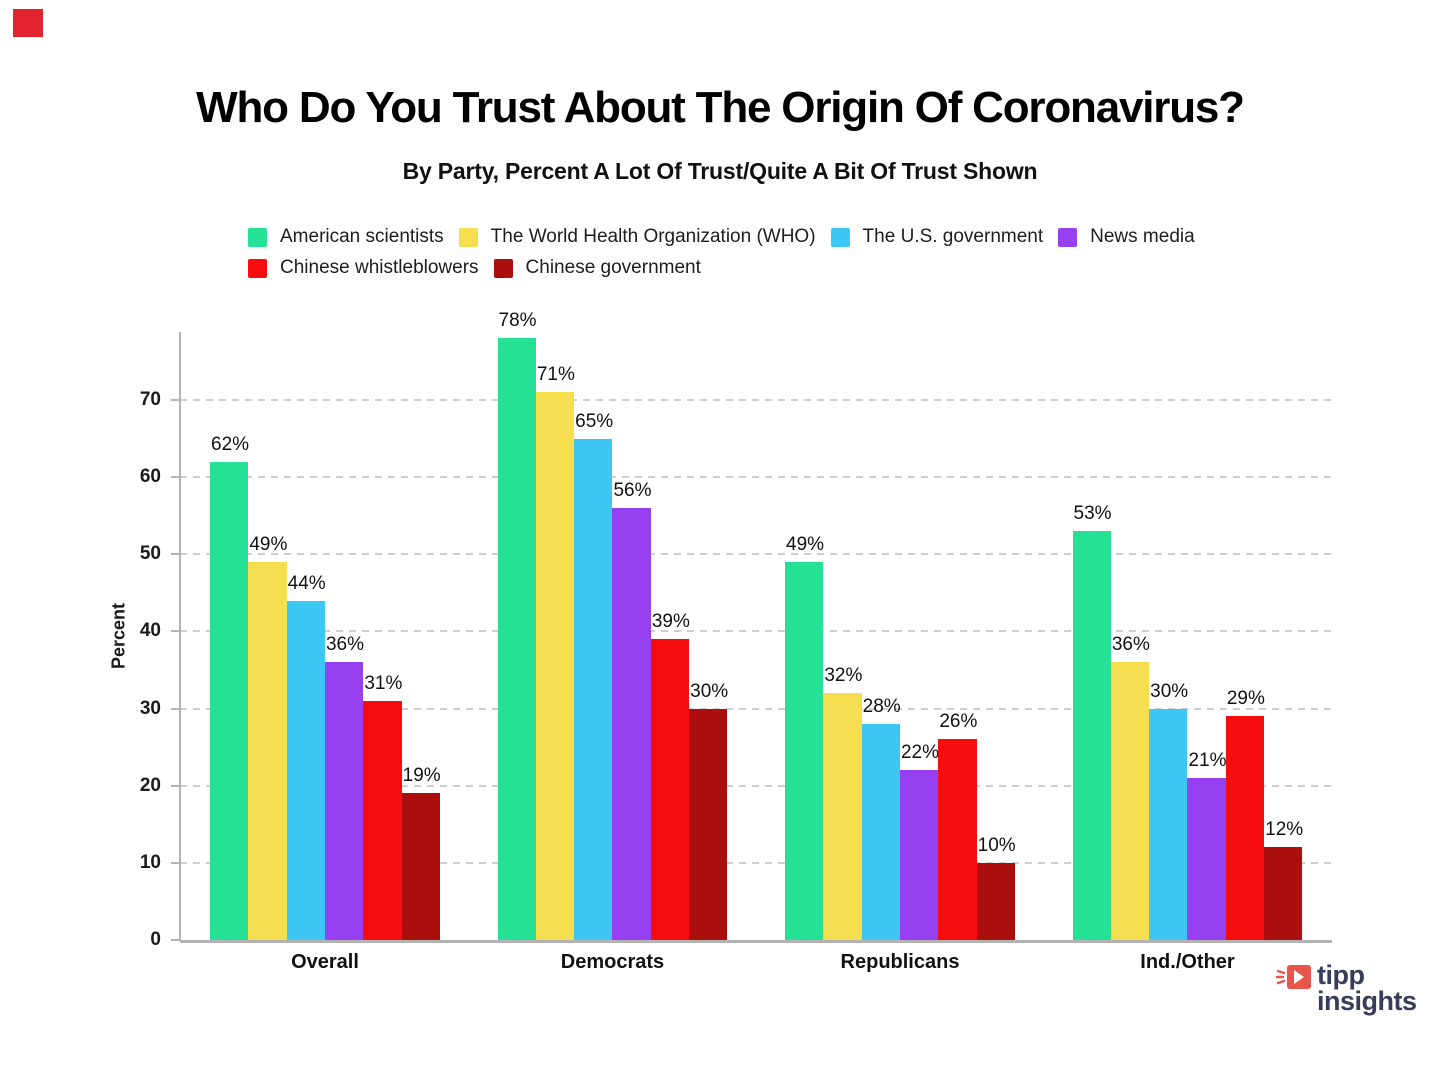  What do you see at coordinates (1245, 699) in the screenshot?
I see `value-label: 29%` at bounding box center [1245, 699].